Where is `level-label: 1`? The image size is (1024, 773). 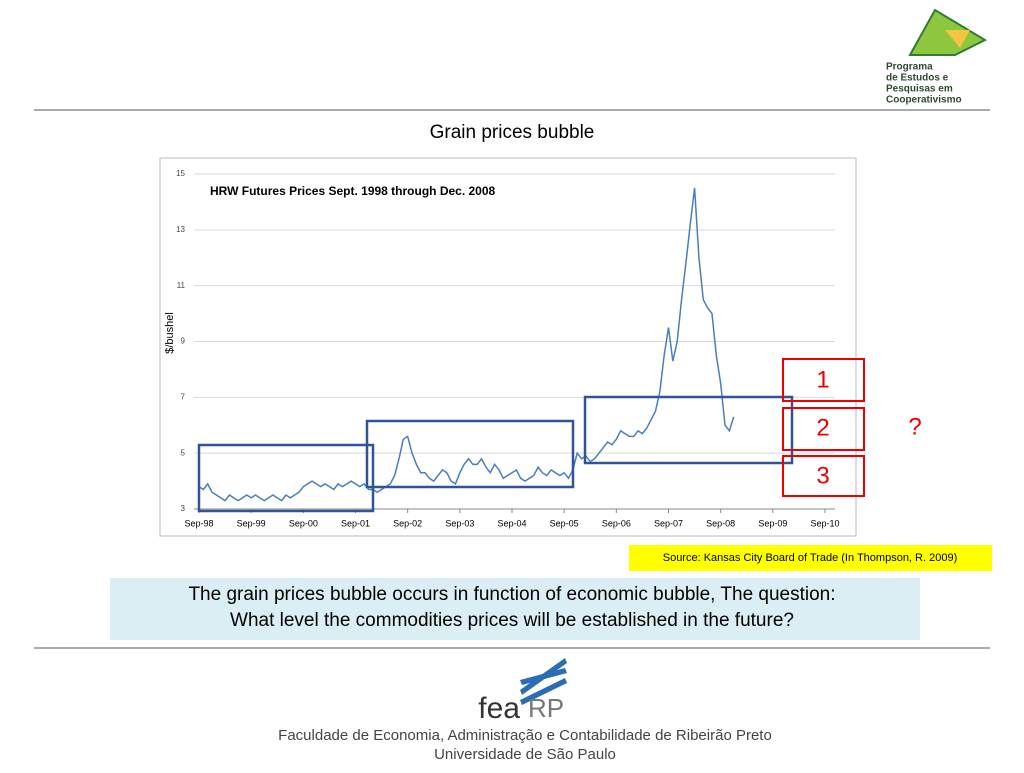 level-label: 1 is located at coordinates (822, 379).